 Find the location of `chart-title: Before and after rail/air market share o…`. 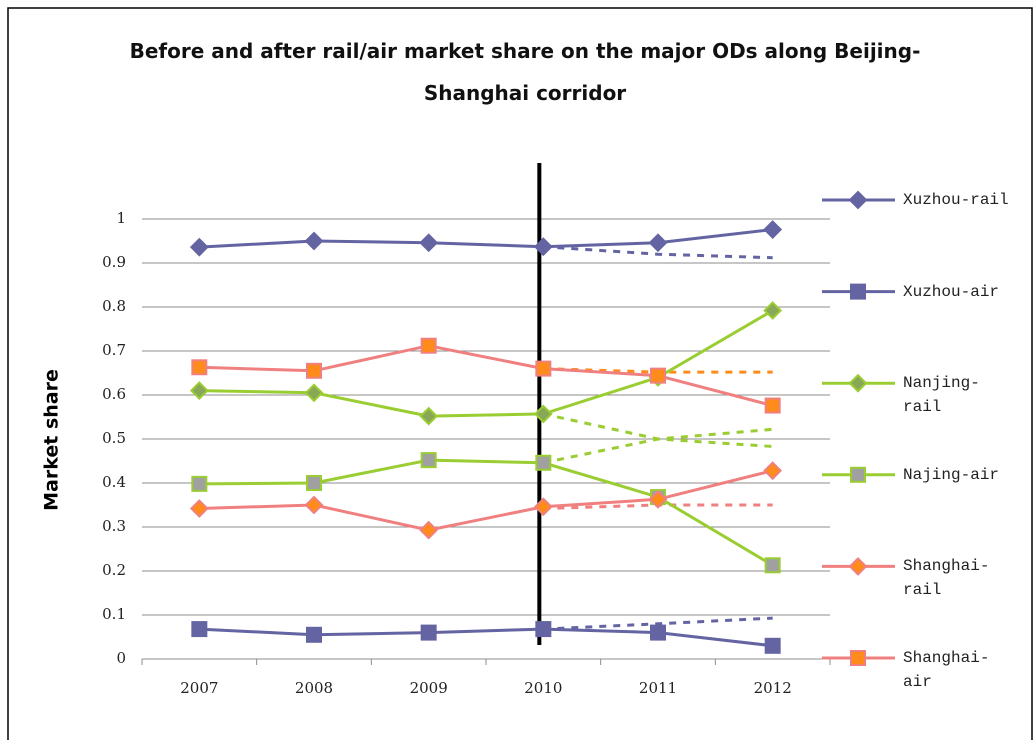

chart-title: Before and after rail/air market share o… is located at coordinates (525, 72).